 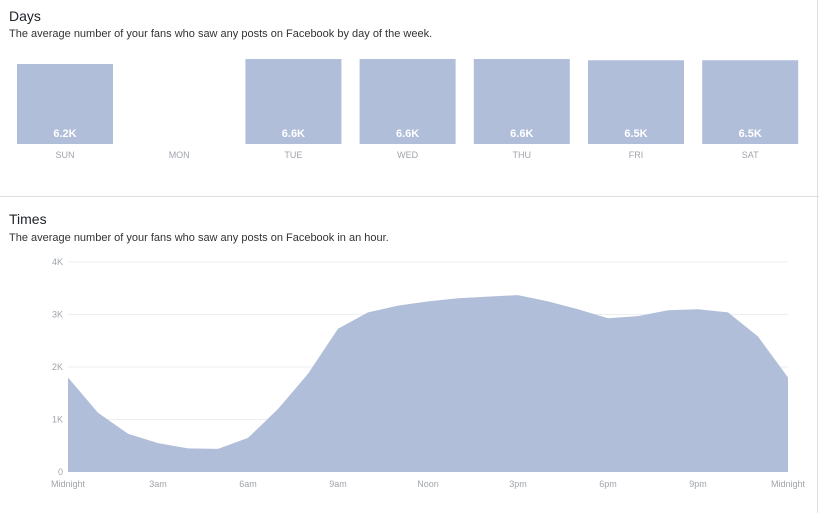 What do you see at coordinates (407, 101) in the screenshot?
I see `bar-wed` at bounding box center [407, 101].